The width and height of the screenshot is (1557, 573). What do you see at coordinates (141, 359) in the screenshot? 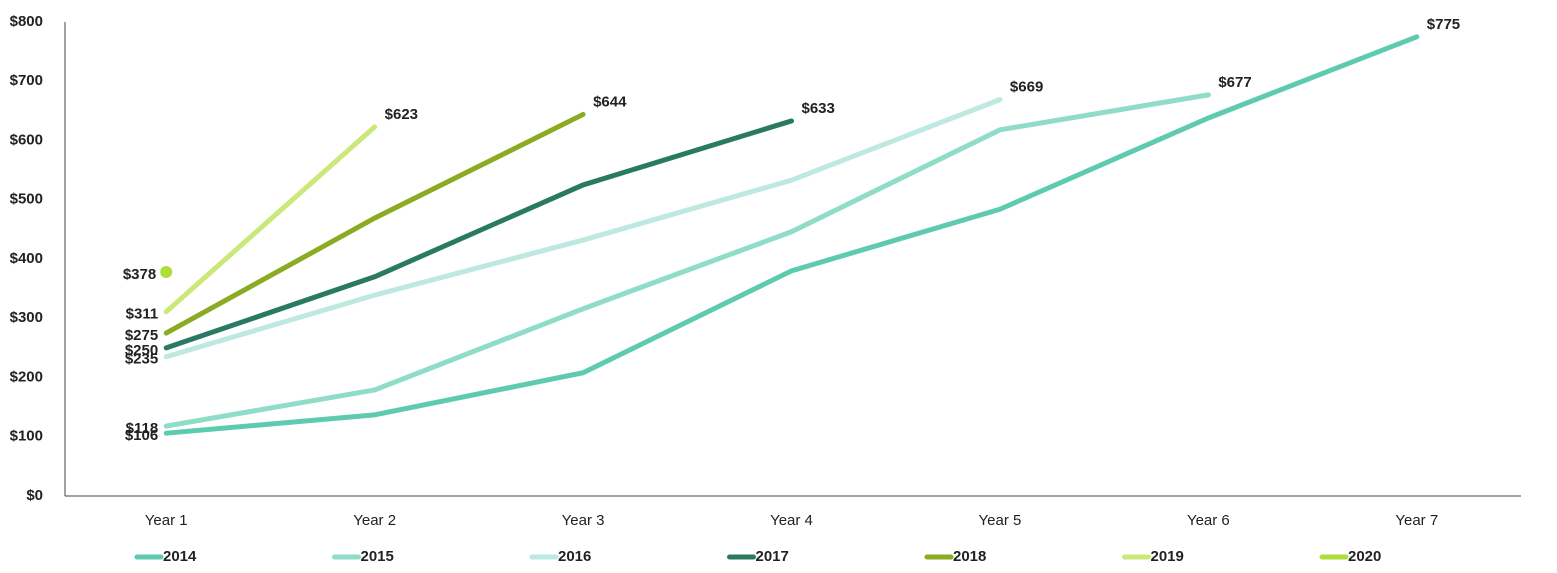
I see `data-label: $235` at bounding box center [141, 359].